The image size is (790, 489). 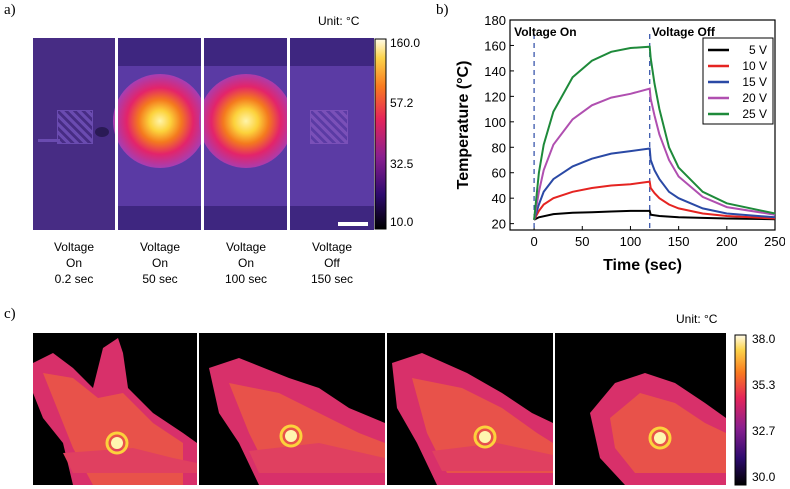 What do you see at coordinates (499, 147) in the screenshot?
I see `y-tick-label: 80` at bounding box center [499, 147].